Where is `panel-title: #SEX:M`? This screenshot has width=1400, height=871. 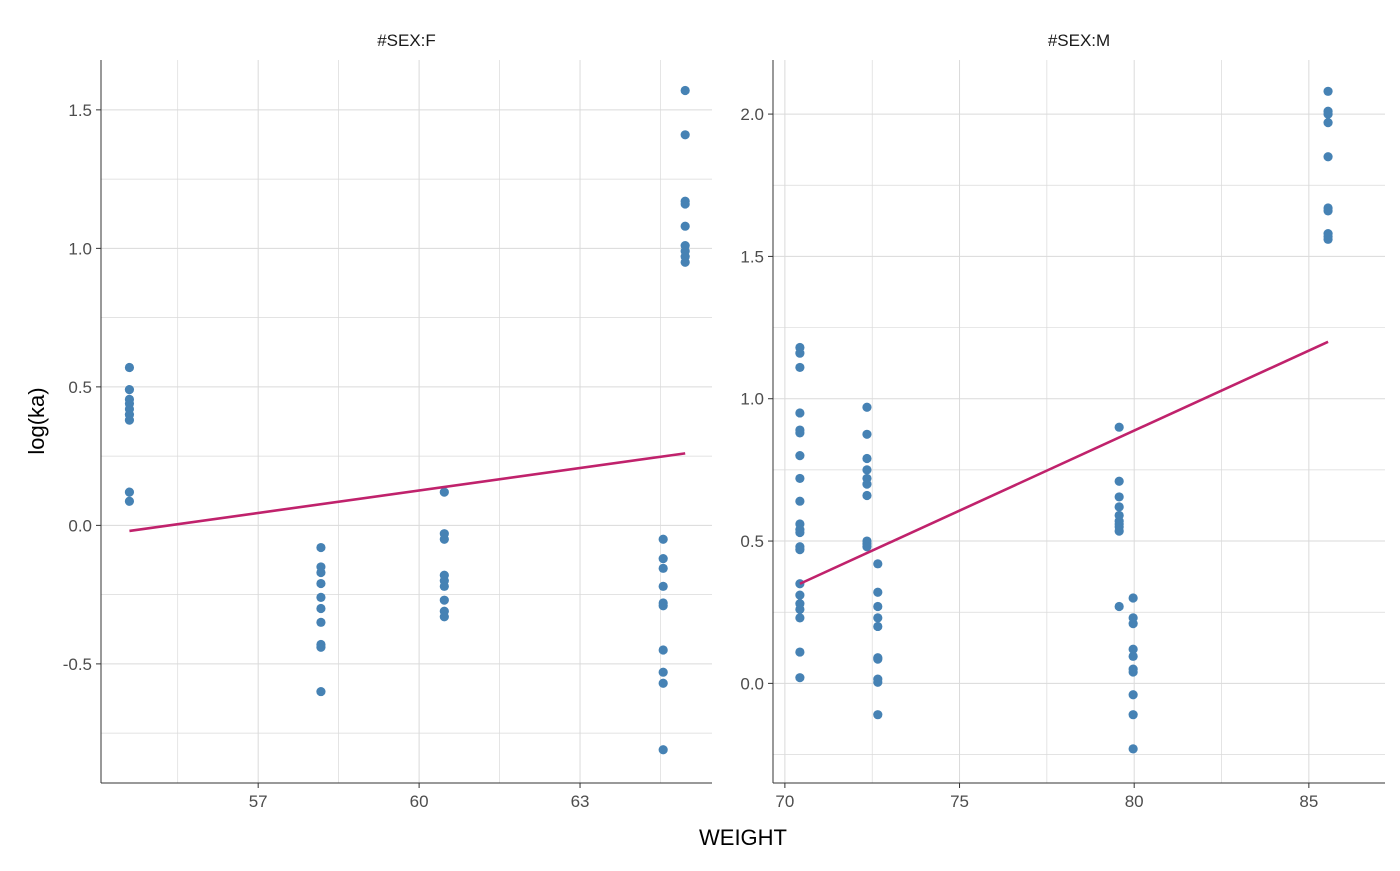
panel-title: #SEX:M is located at coordinates (1079, 40).